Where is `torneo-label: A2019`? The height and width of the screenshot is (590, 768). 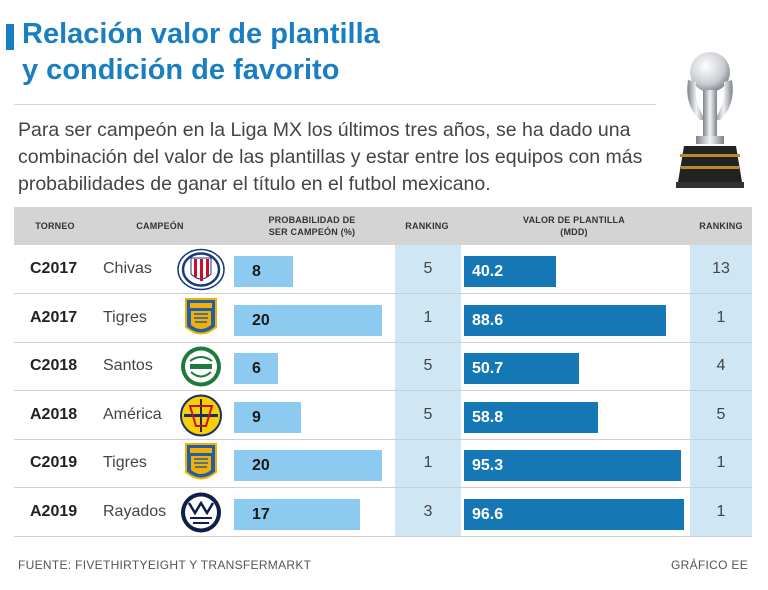
torneo-label: A2019 is located at coordinates (54, 511).